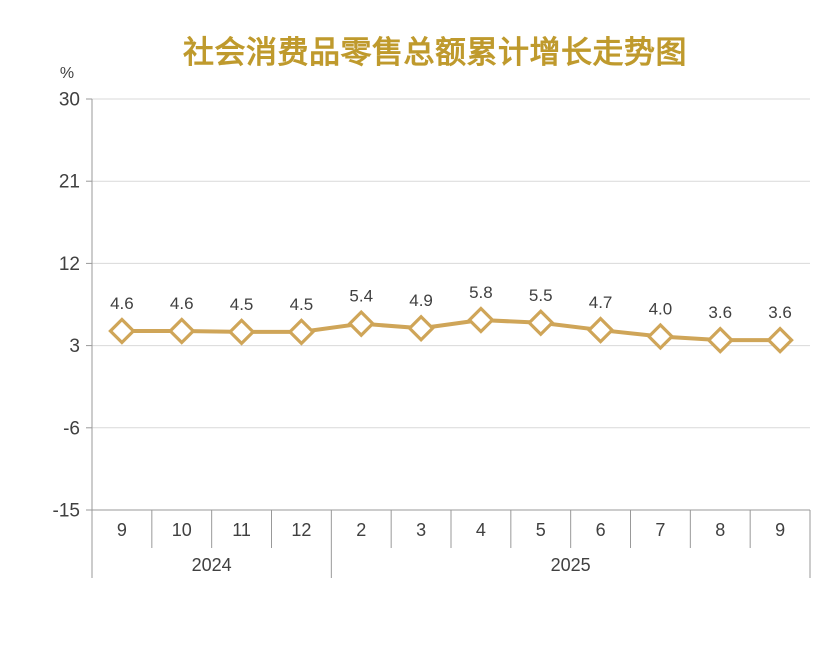 This screenshot has height=656, width=834. What do you see at coordinates (69, 264) in the screenshot?
I see `y-tick-label: 12` at bounding box center [69, 264].